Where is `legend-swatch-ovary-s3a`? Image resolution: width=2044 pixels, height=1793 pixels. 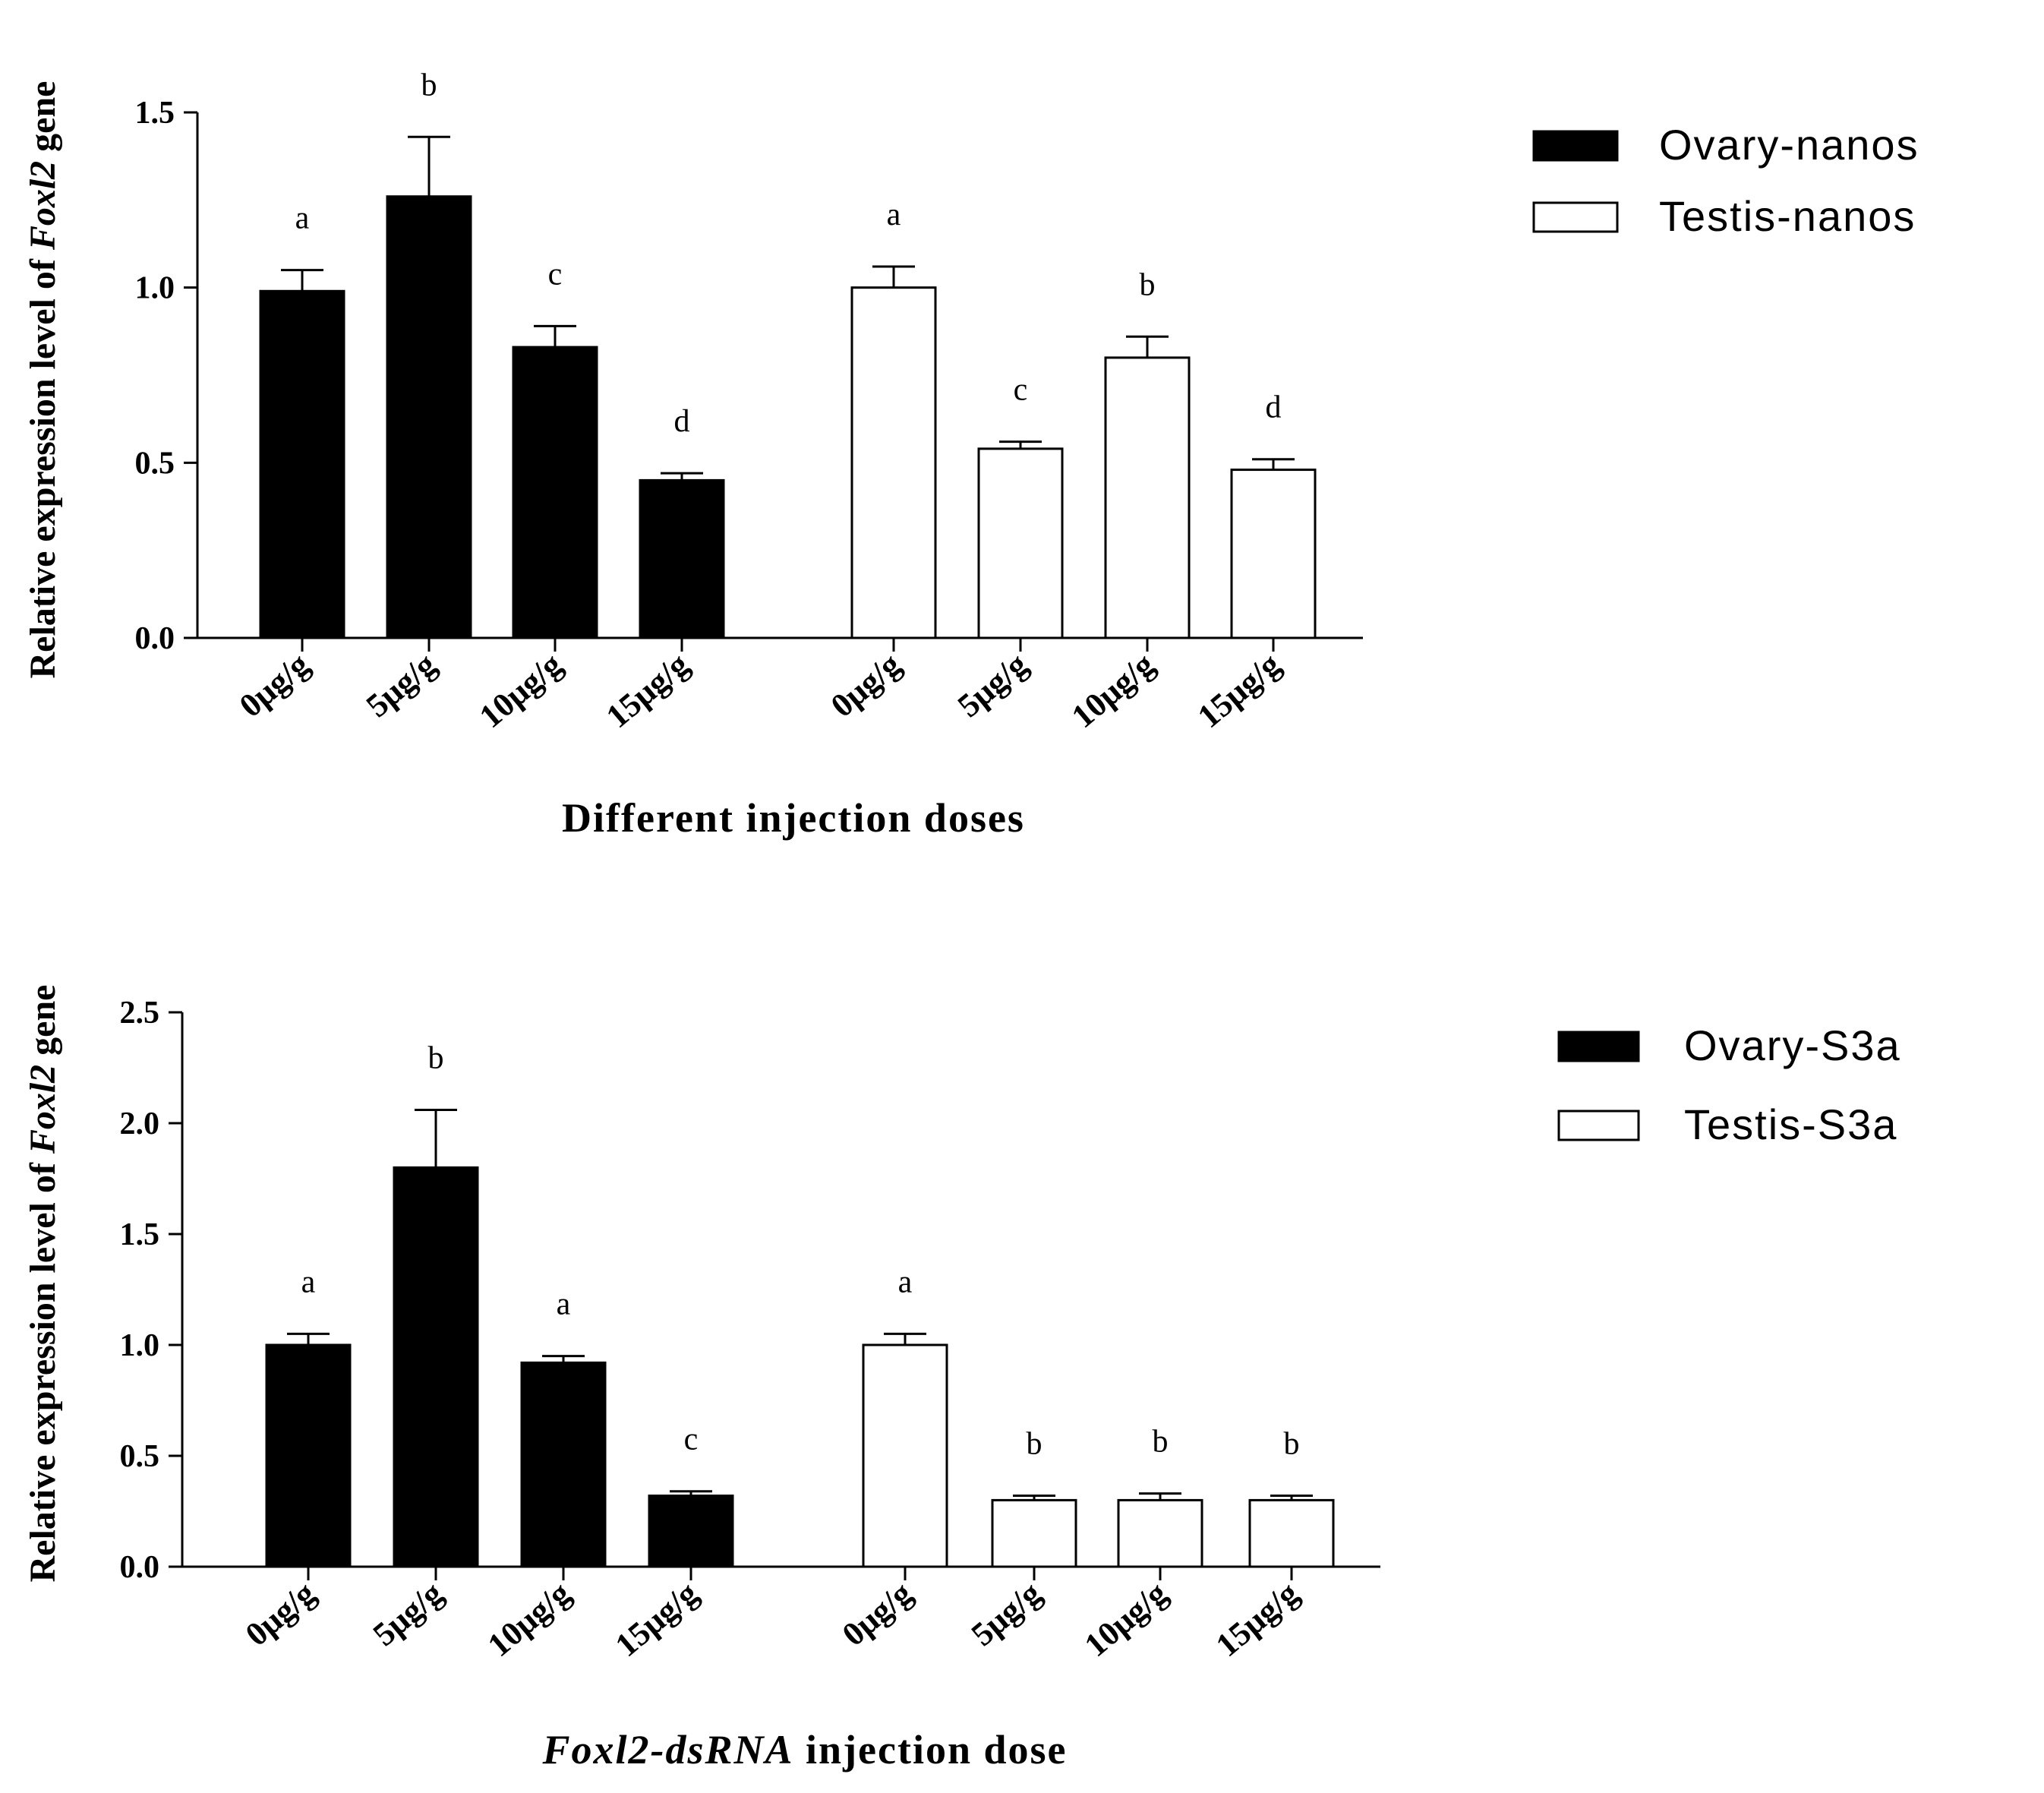
legend-swatch-ovary-s3a is located at coordinates (1598, 1046).